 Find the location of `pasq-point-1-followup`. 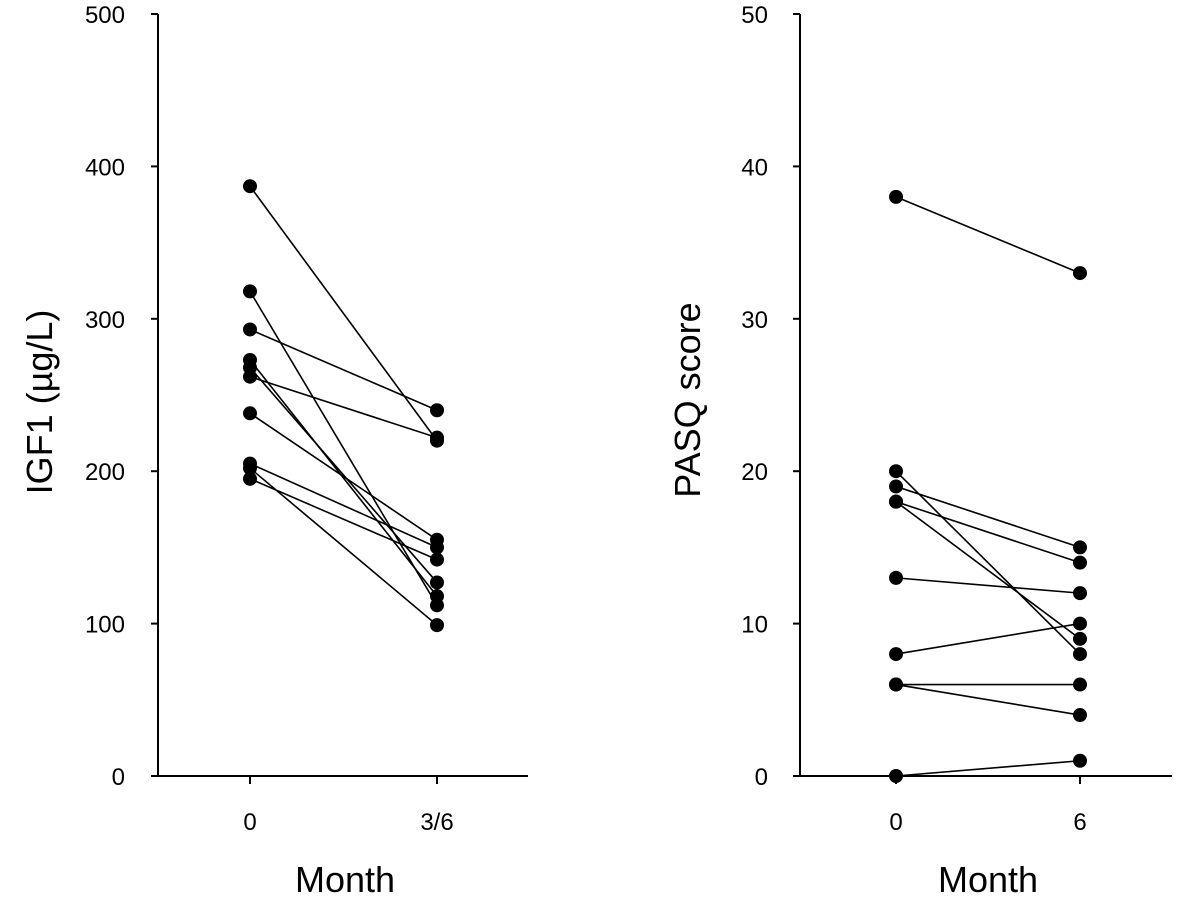

pasq-point-1-followup is located at coordinates (1080, 273).